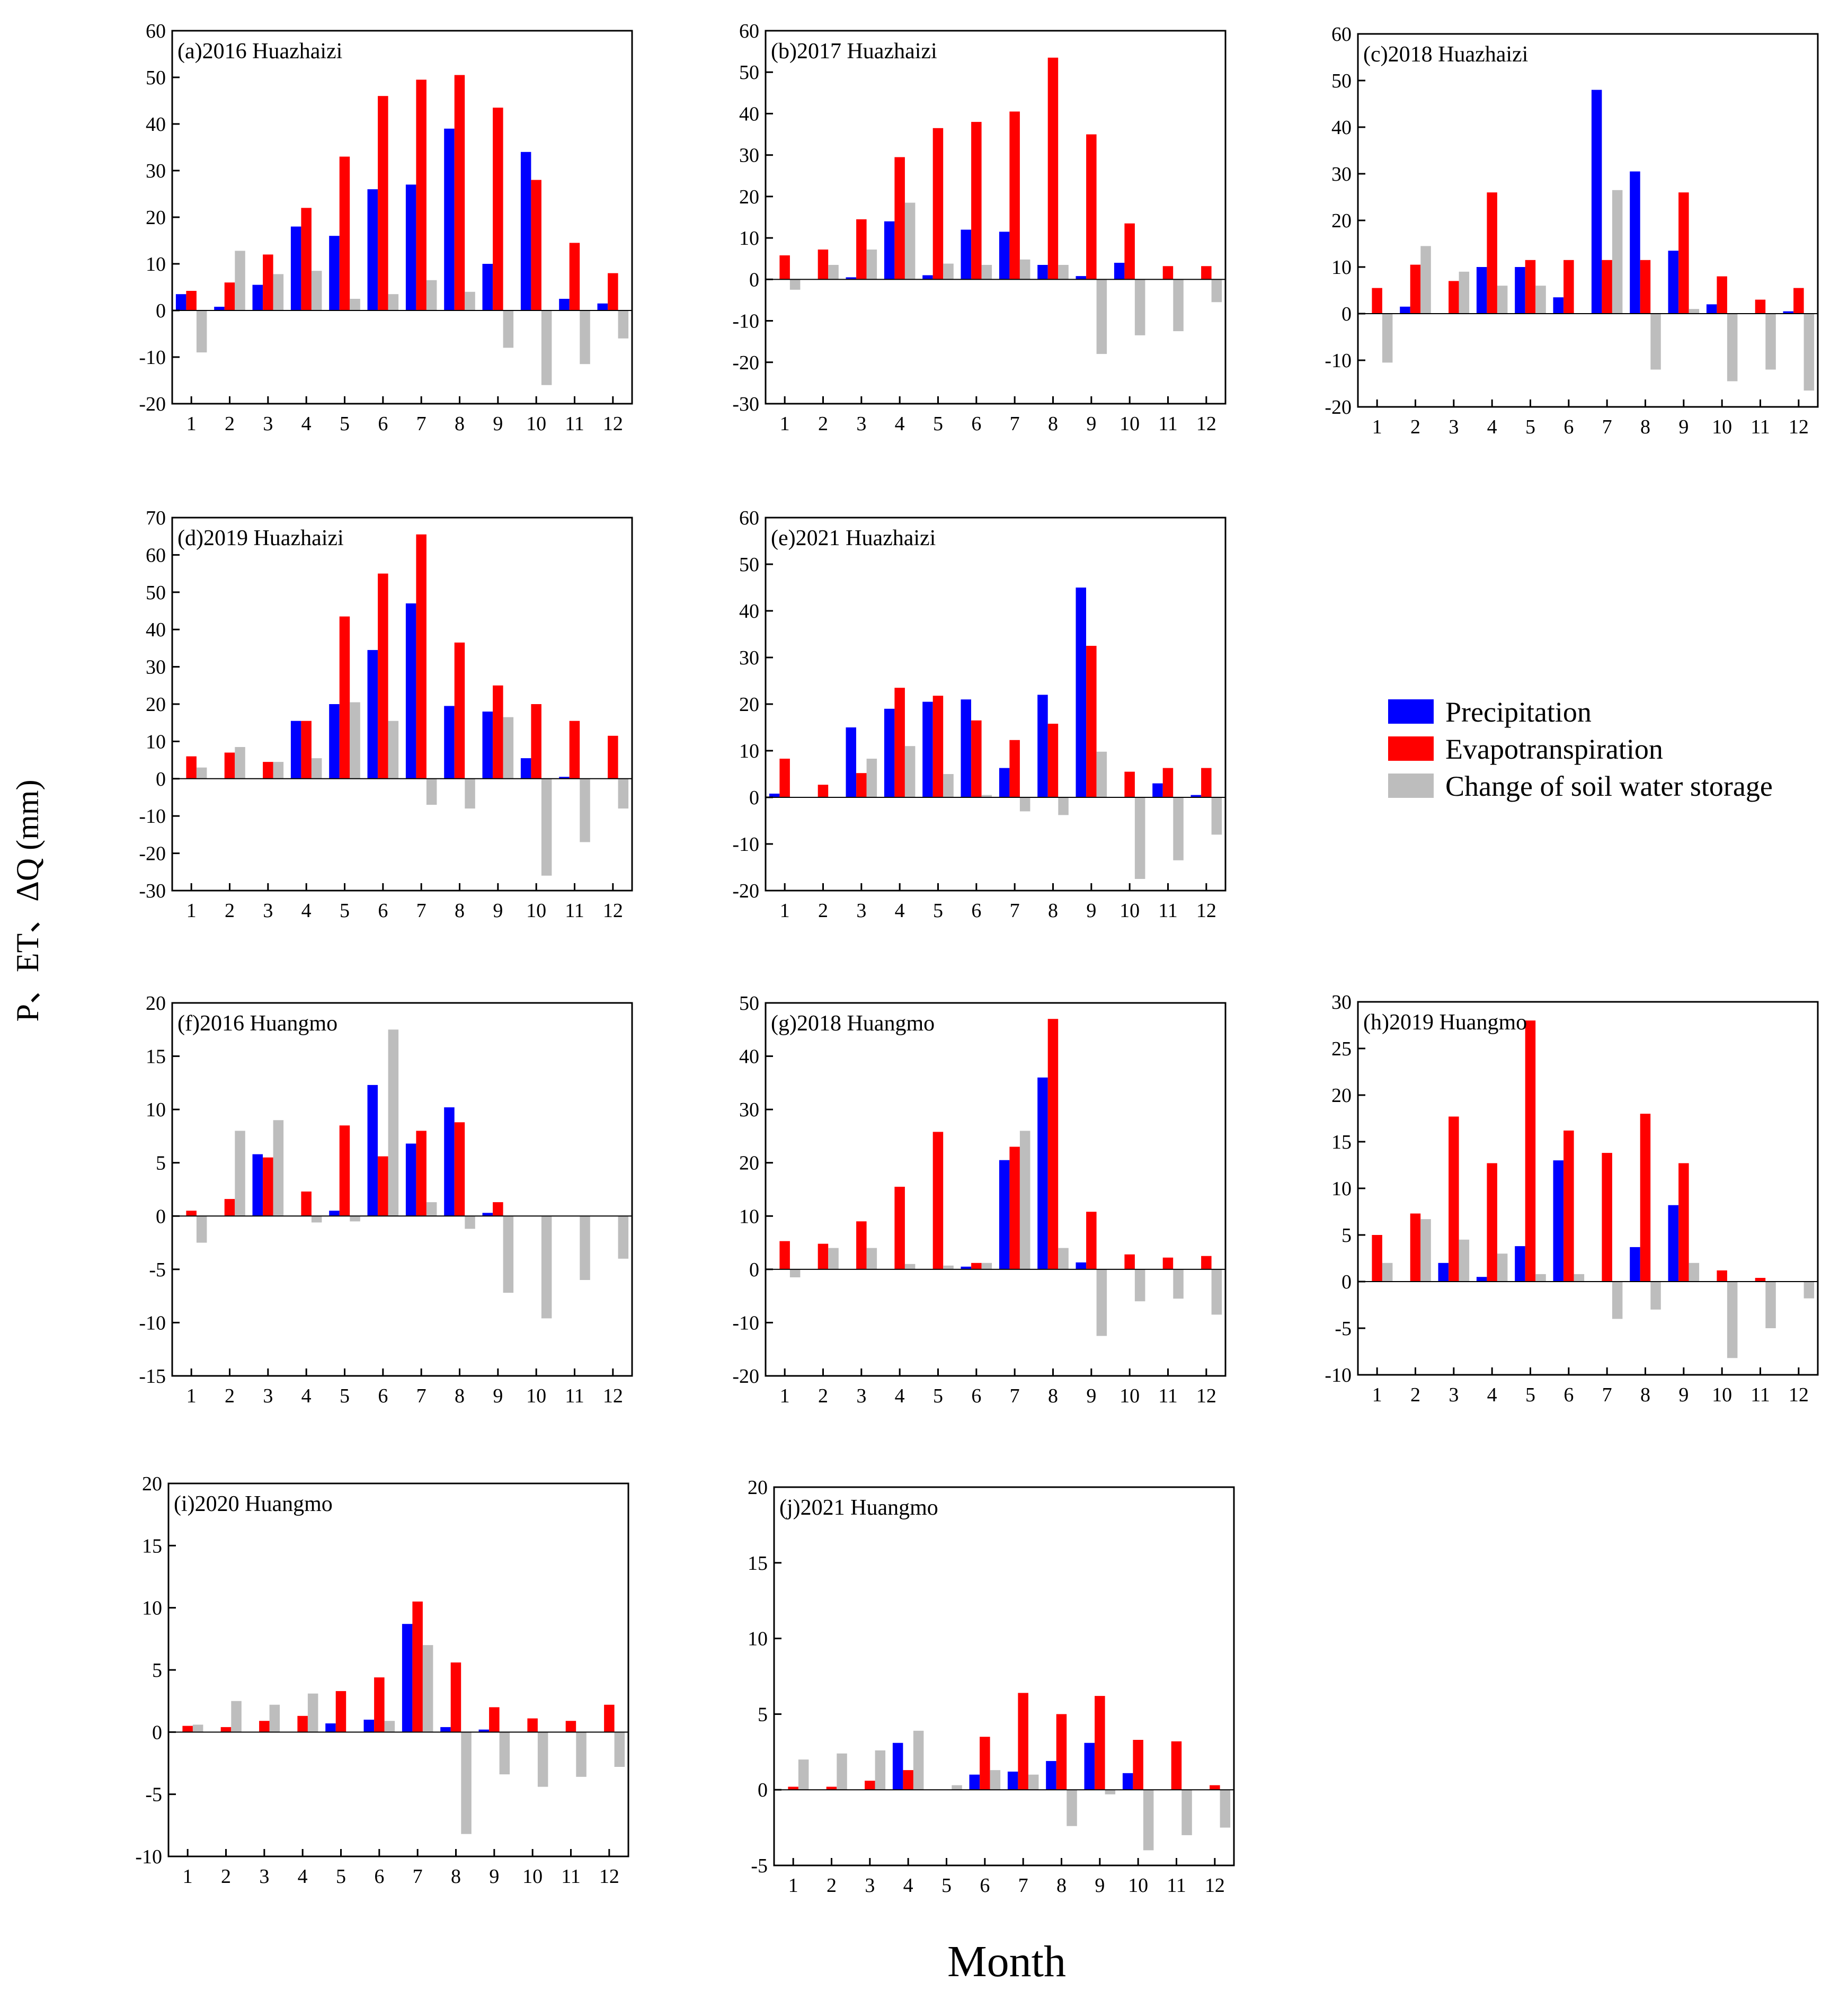 This screenshot has width=1848, height=2009. Describe the element at coordinates (345, 1396) in the screenshot. I see `x-tick-label: 5` at that location.